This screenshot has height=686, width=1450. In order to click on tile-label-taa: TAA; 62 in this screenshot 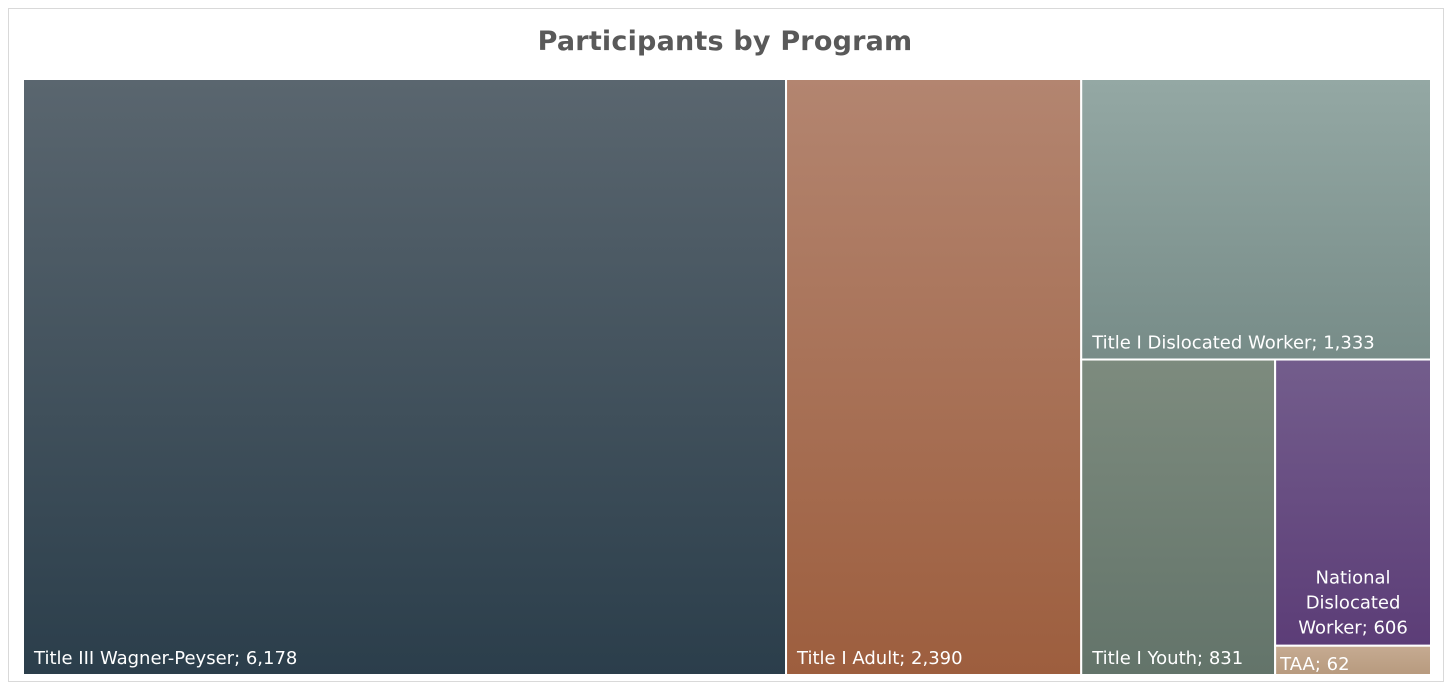, I will do `click(1314, 664)`.